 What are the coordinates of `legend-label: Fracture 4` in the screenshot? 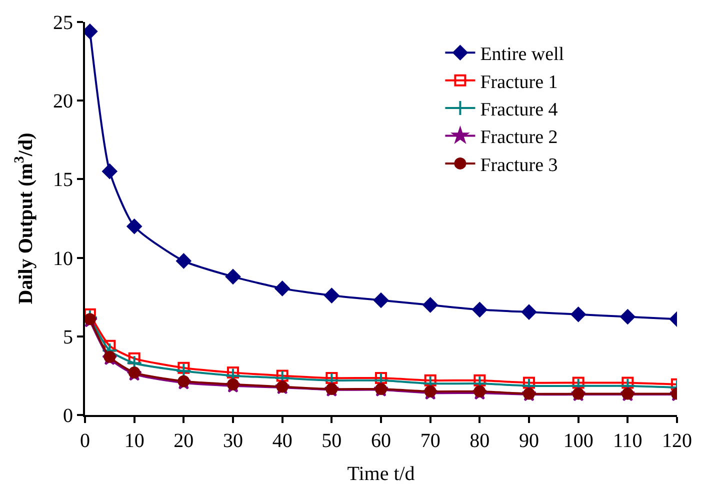 It's located at (519, 109).